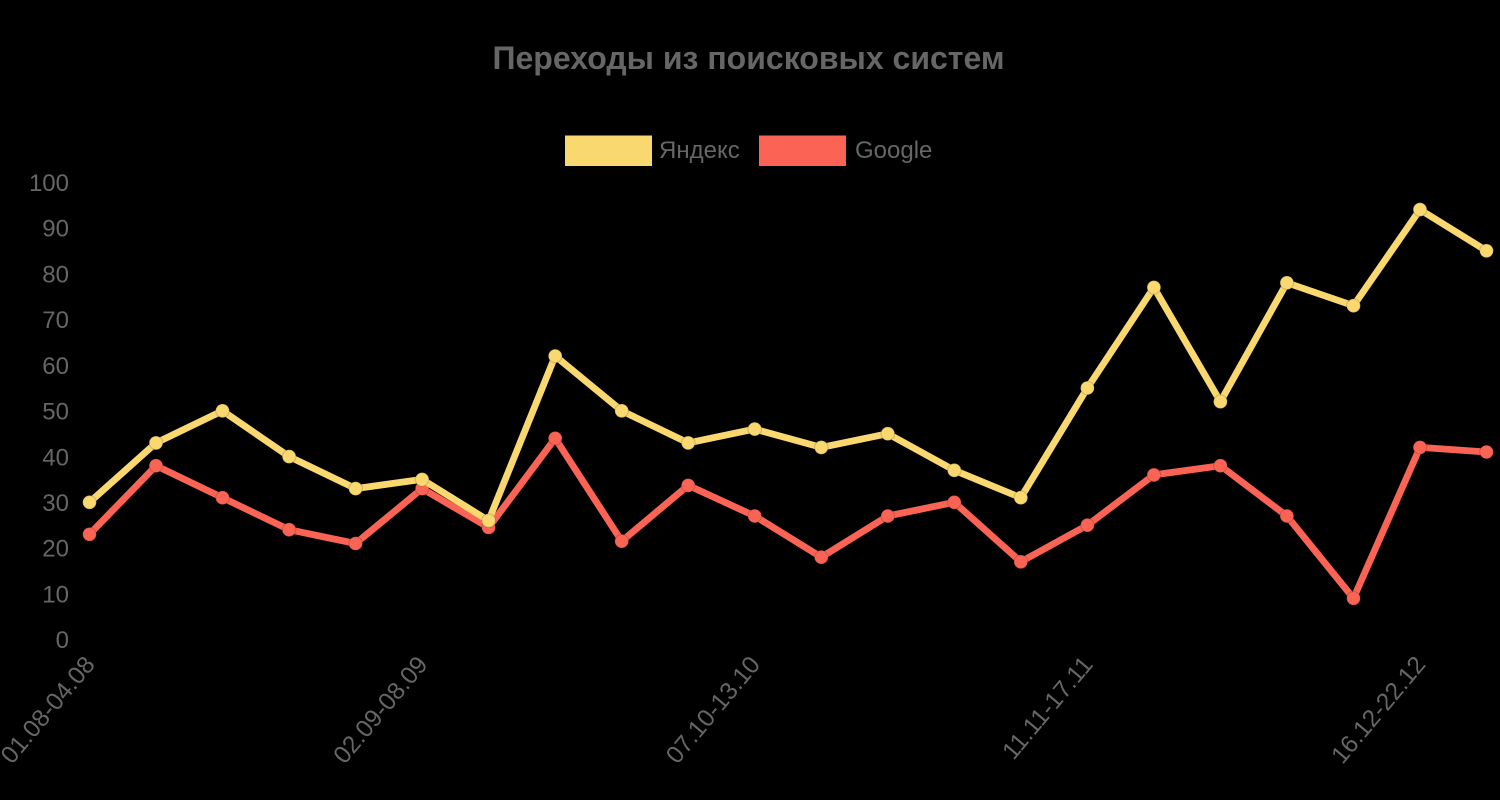 This screenshot has height=800, width=1500. I want to click on svg-text: 40, so click(55, 457).